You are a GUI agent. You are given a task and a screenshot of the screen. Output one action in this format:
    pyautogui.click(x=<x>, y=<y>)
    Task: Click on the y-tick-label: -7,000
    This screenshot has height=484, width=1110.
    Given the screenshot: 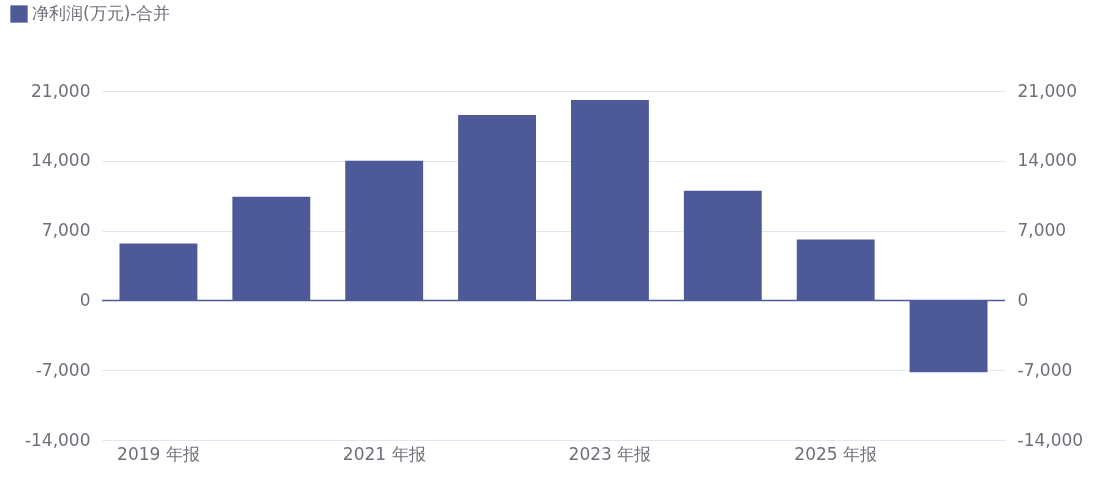 What is the action you would take?
    pyautogui.click(x=63, y=369)
    